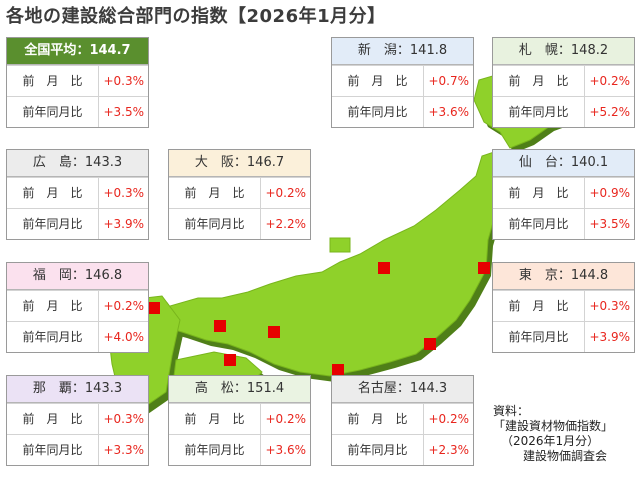 The width and height of the screenshot is (640, 477). I want to click on card-header: 福 岡：146.8, so click(77, 276).